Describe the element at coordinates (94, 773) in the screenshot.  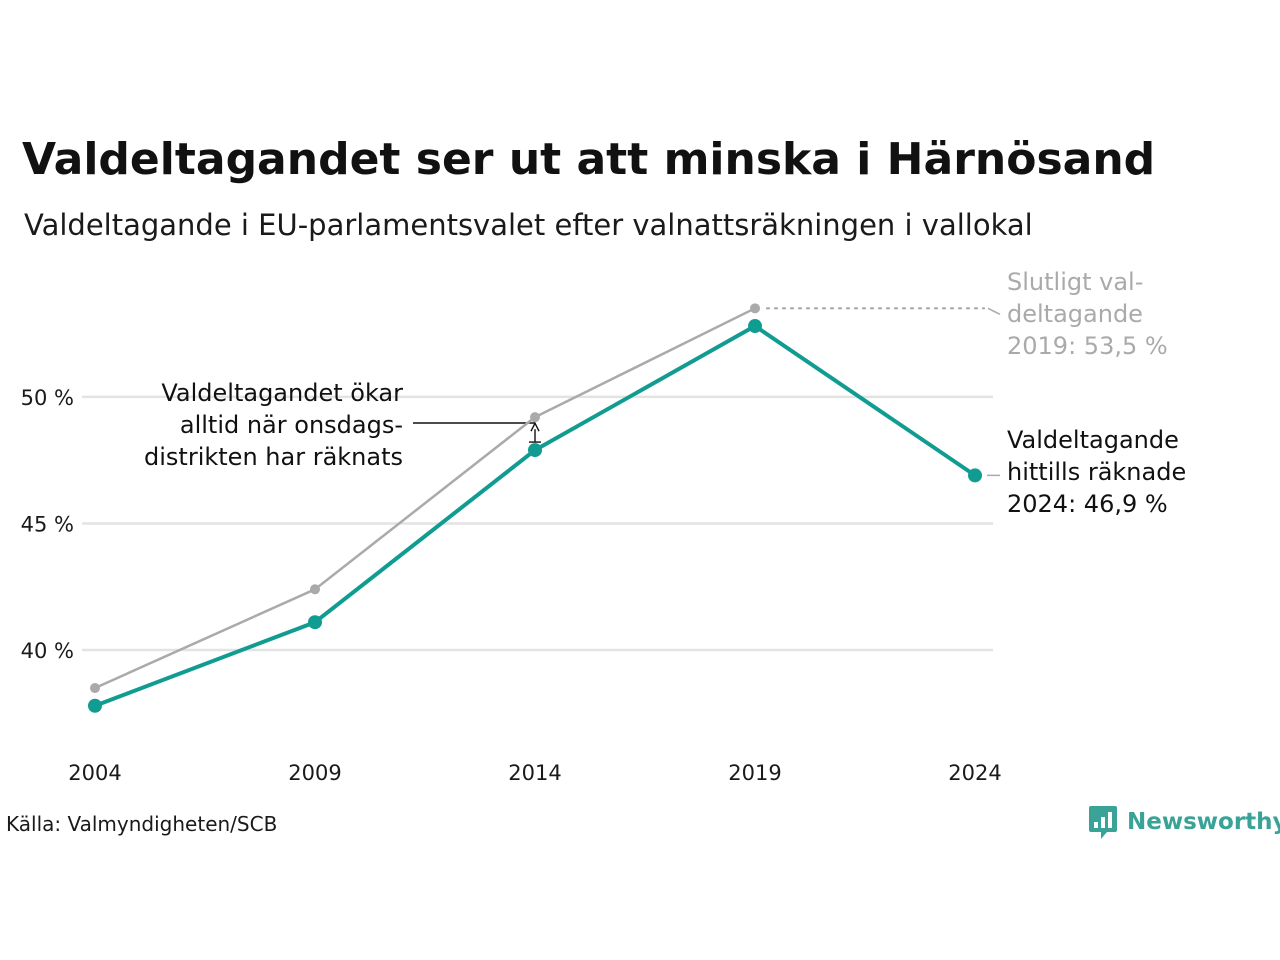
I see `x-tick-label: 2004` at that location.